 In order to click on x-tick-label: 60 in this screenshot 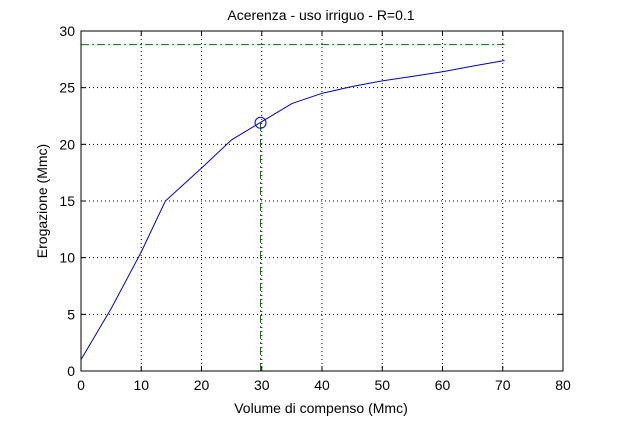, I will do `click(443, 385)`.